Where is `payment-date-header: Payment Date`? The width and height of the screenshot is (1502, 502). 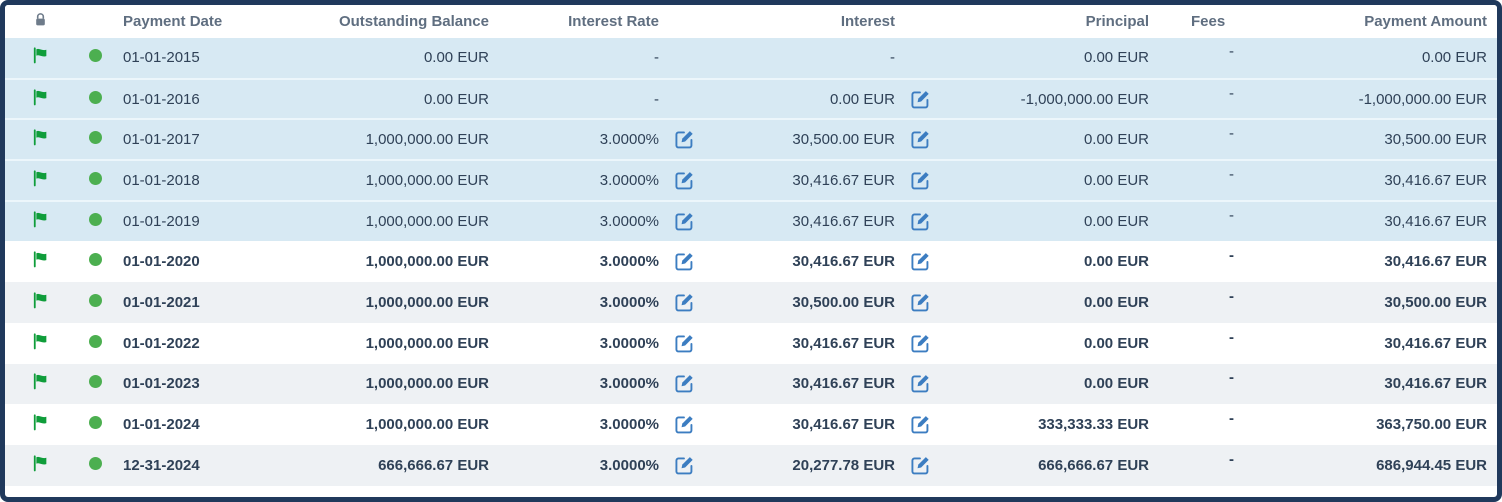
payment-date-header: Payment Date is located at coordinates (173, 21).